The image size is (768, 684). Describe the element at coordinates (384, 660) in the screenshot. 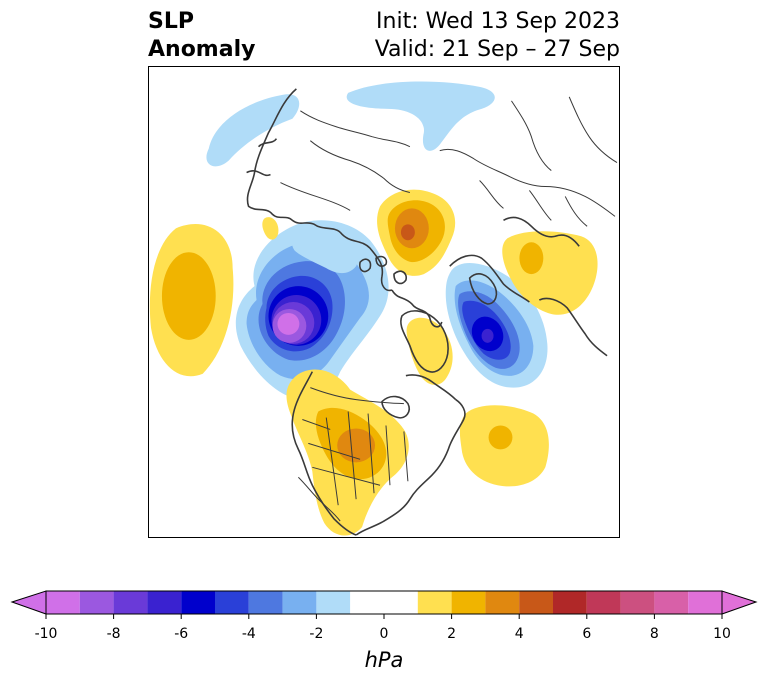

I see `colorbar-units-label: hPa` at that location.